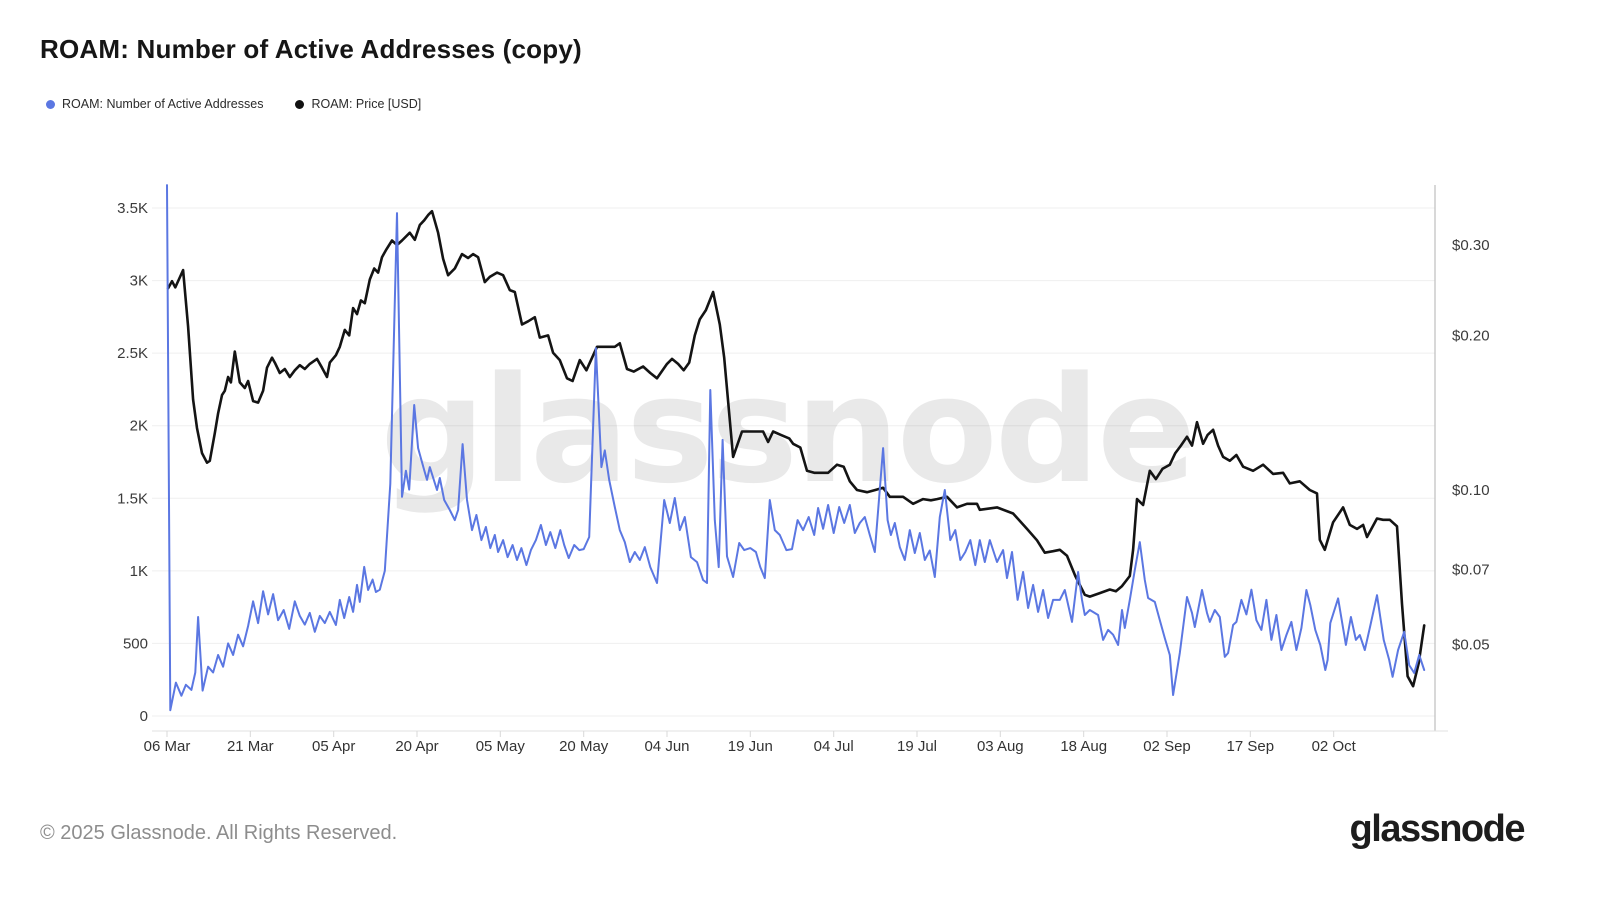 The image size is (1600, 900). I want to click on y-right-tick-label: $0.10, so click(1471, 490).